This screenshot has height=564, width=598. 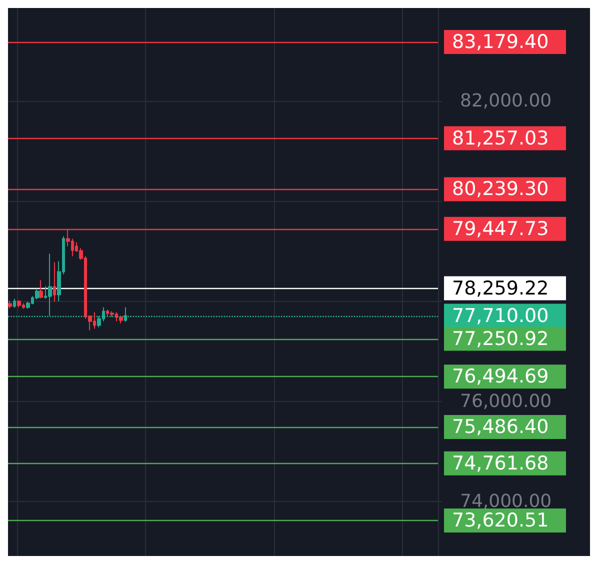 I want to click on ref-line-label: 79,447.73, so click(x=500, y=229).